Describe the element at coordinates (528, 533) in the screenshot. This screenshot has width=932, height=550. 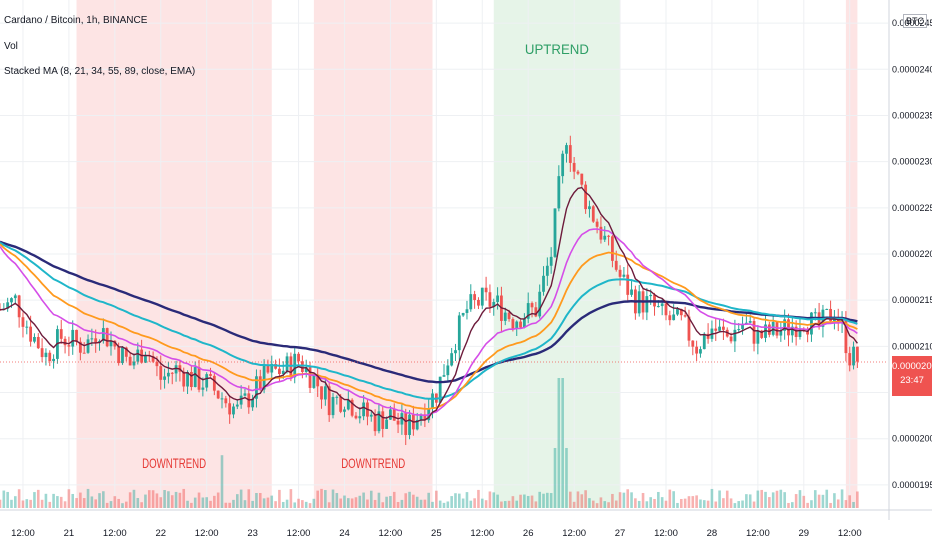
I see `x-tick-label-11: 26` at that location.